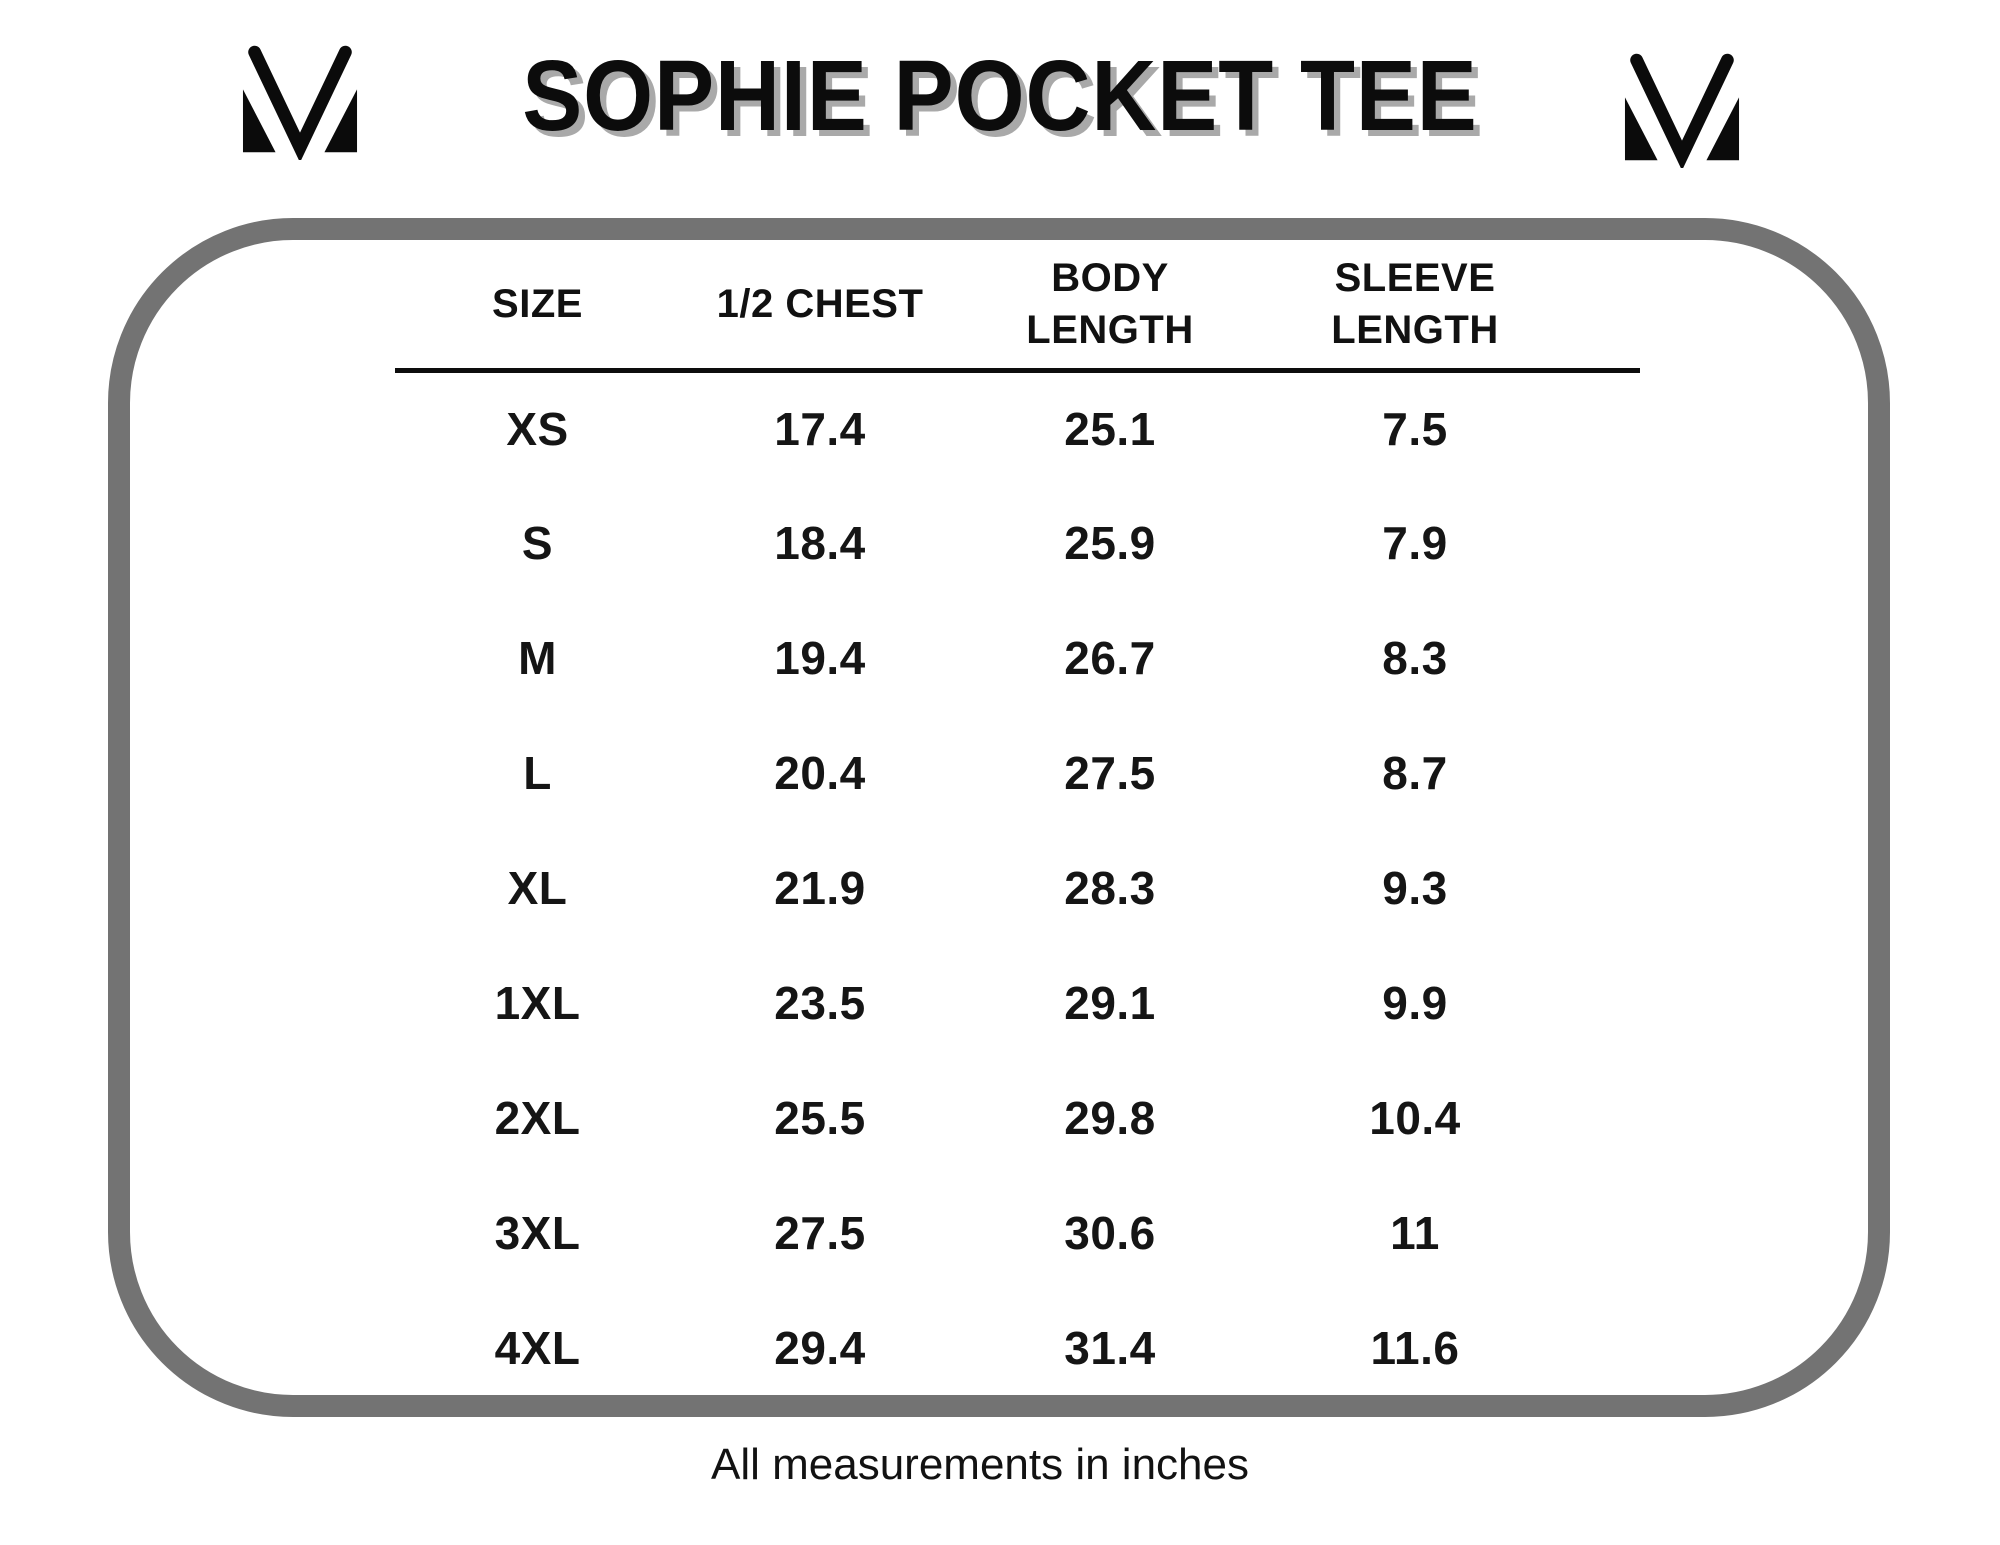 The image size is (2000, 1545). I want to click on size-cell: XL, so click(537, 887).